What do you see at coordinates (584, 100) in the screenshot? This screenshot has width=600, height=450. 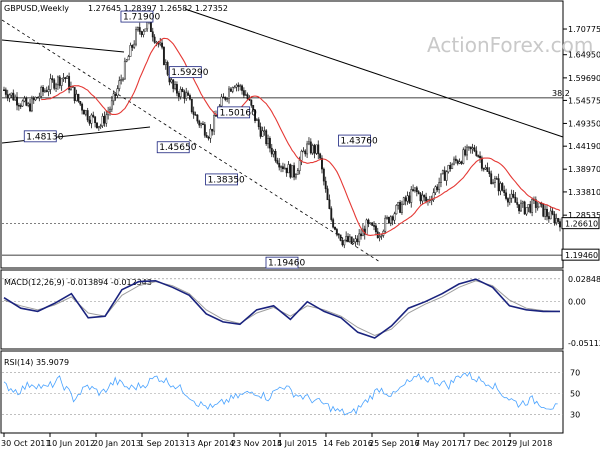 I see `price-tick-label: 1.54575` at bounding box center [584, 100].